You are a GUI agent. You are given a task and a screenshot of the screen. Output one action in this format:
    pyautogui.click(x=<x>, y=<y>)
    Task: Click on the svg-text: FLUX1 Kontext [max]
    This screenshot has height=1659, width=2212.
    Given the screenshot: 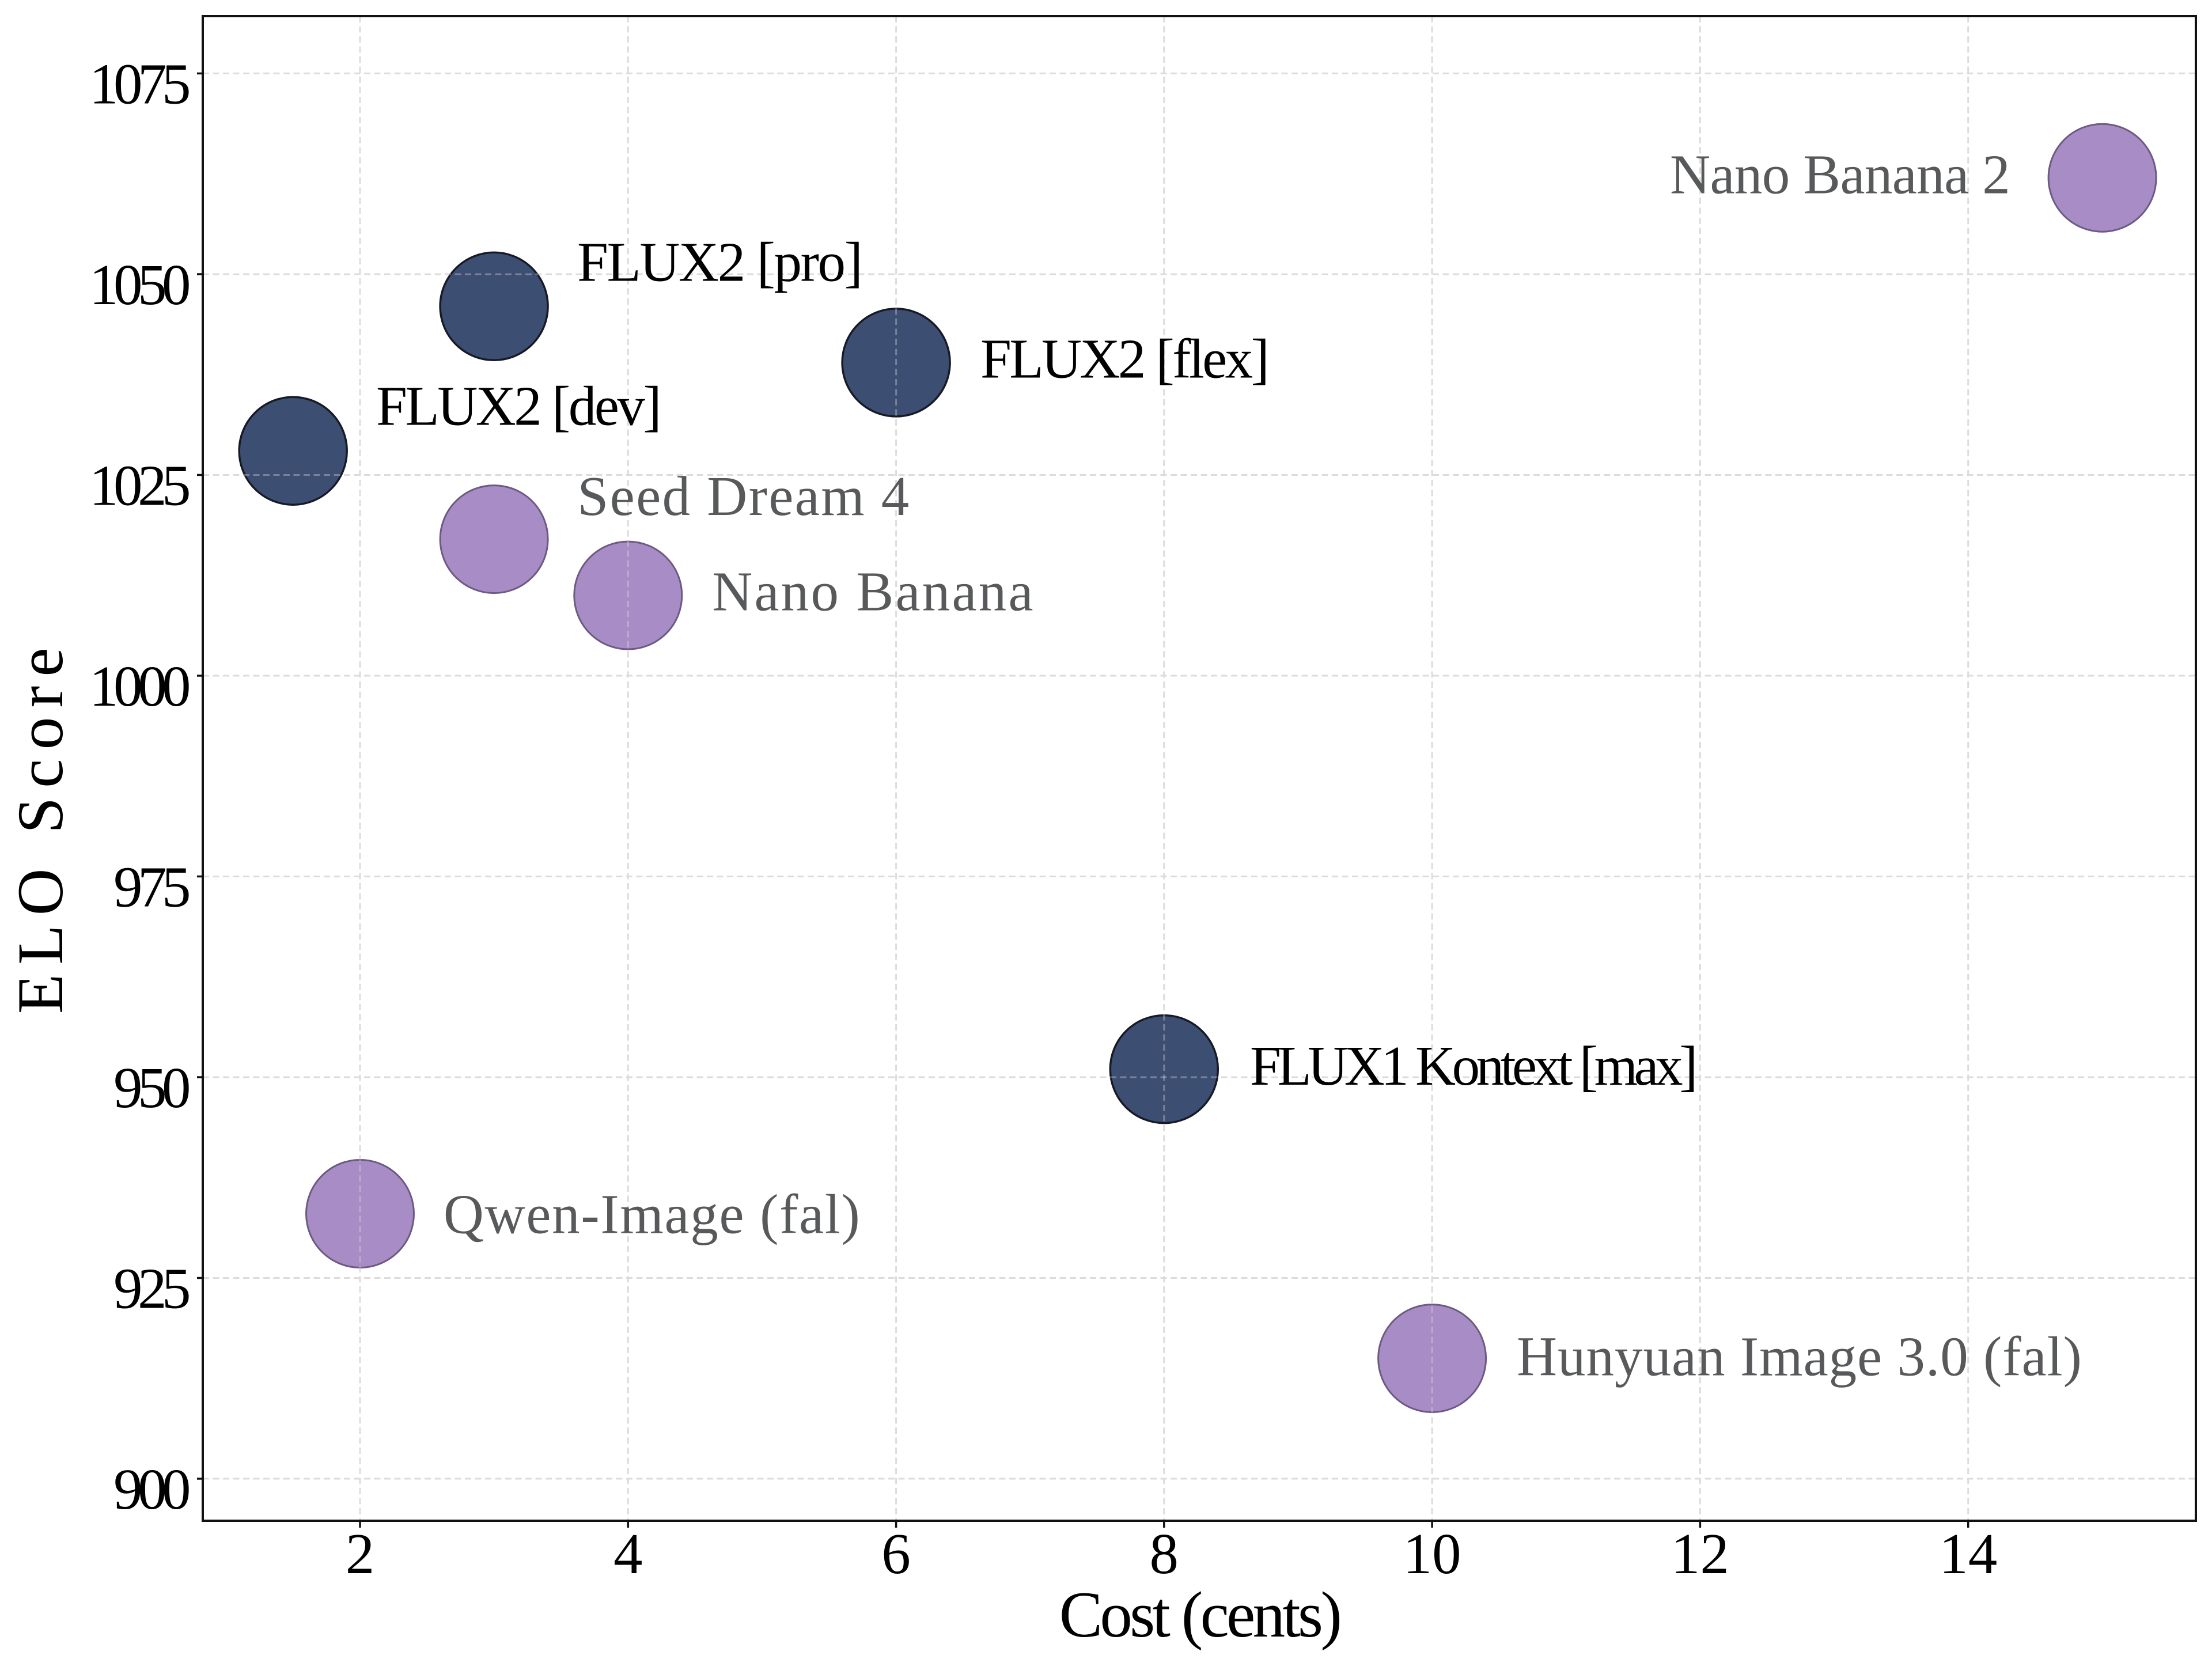 What is the action you would take?
    pyautogui.click(x=1472, y=1066)
    